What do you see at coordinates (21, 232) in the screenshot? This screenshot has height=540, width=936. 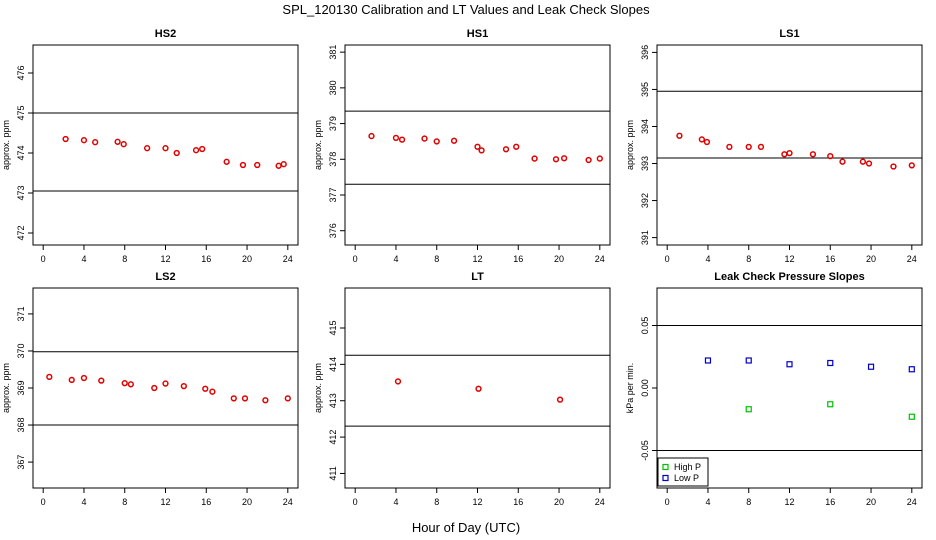 I see `y-tick-label: 472` at bounding box center [21, 232].